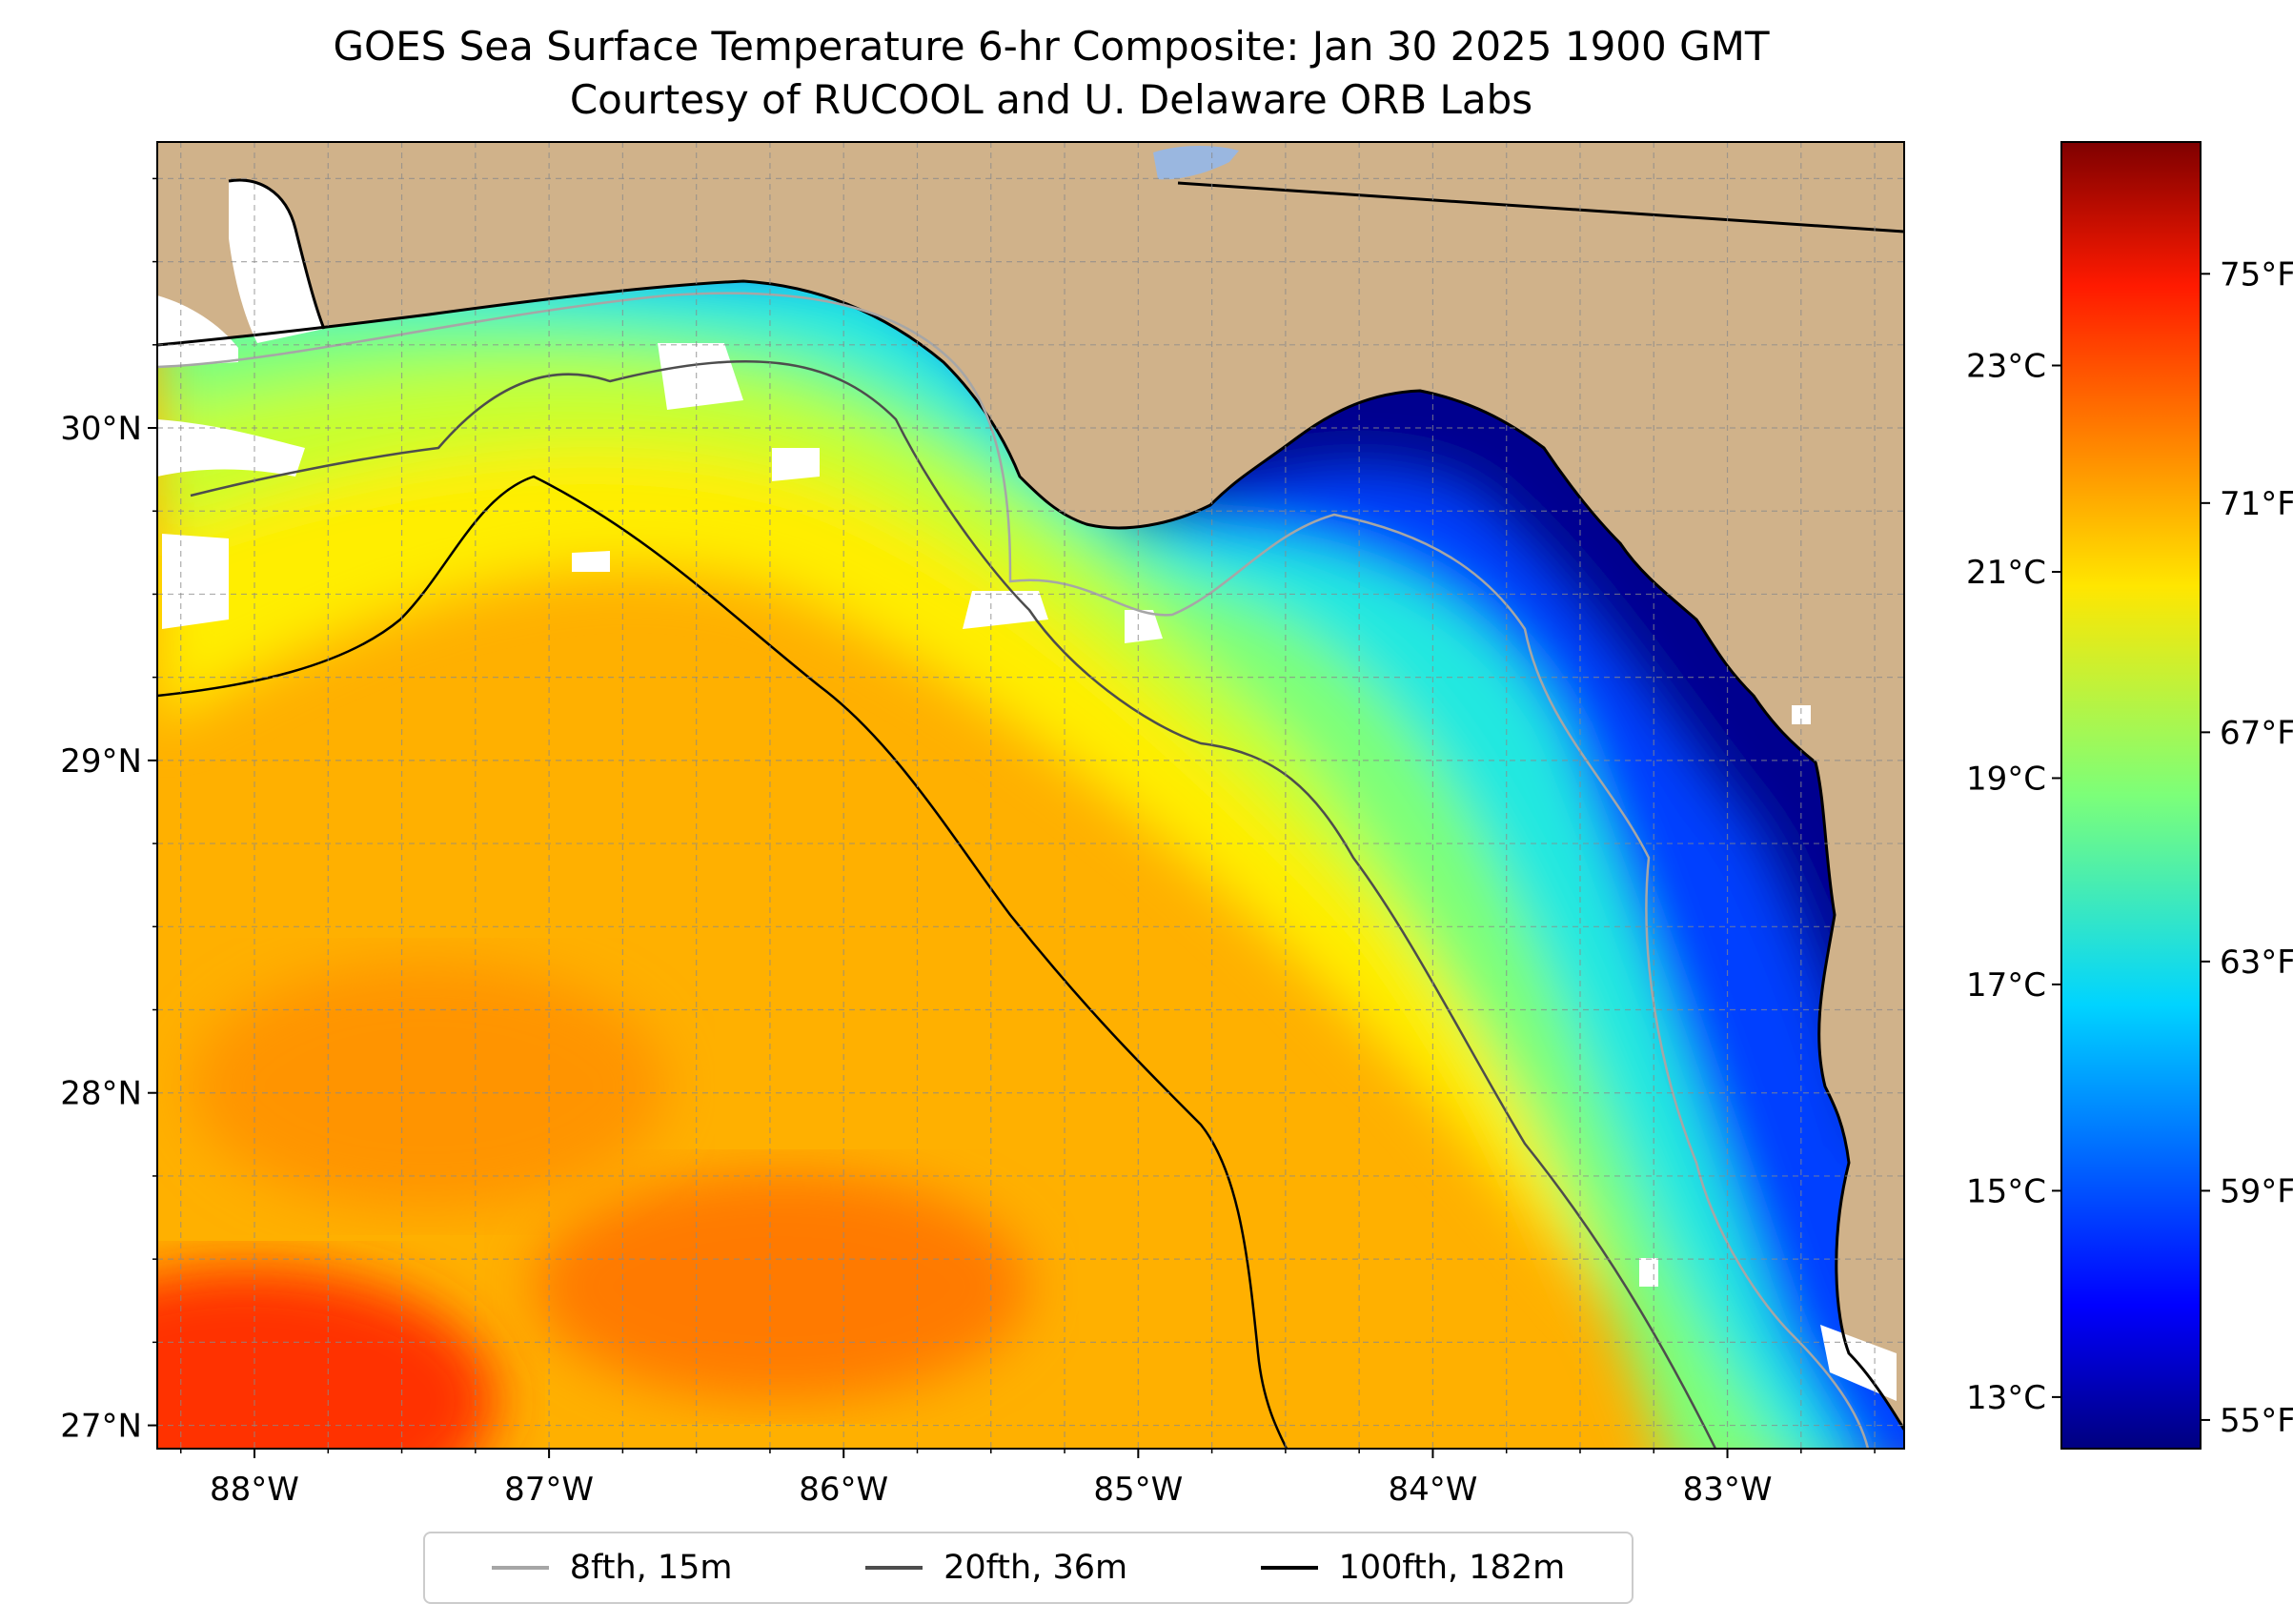 The width and height of the screenshot is (2293, 1624). Describe the element at coordinates (2257, 1191) in the screenshot. I see `colorbar-f-label: 59°F` at that location.